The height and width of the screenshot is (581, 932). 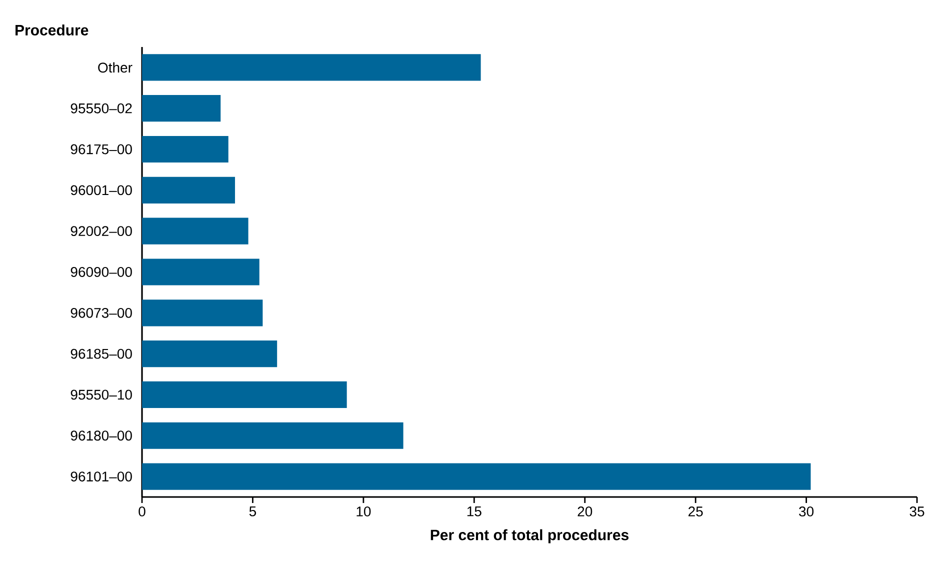 What do you see at coordinates (252, 511) in the screenshot?
I see `x-tick-label: 5` at bounding box center [252, 511].